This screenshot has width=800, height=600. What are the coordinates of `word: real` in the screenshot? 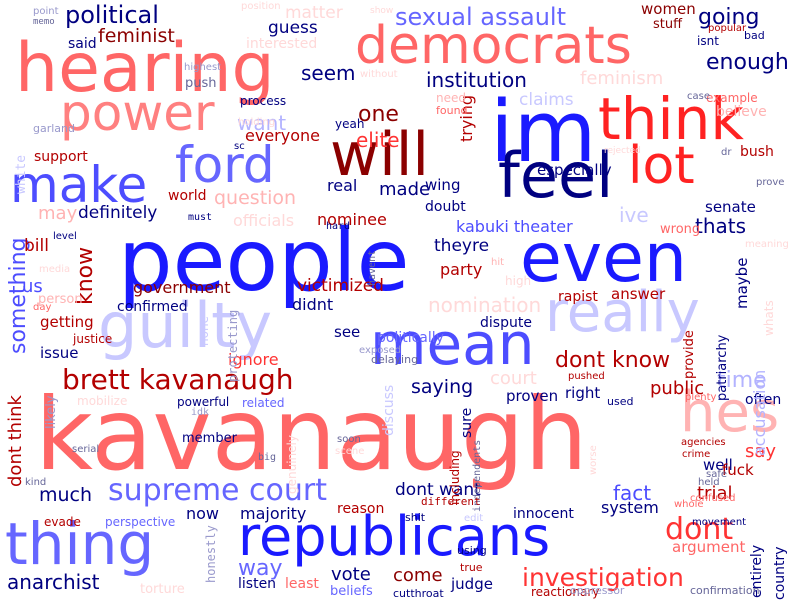 It's located at (342, 185).